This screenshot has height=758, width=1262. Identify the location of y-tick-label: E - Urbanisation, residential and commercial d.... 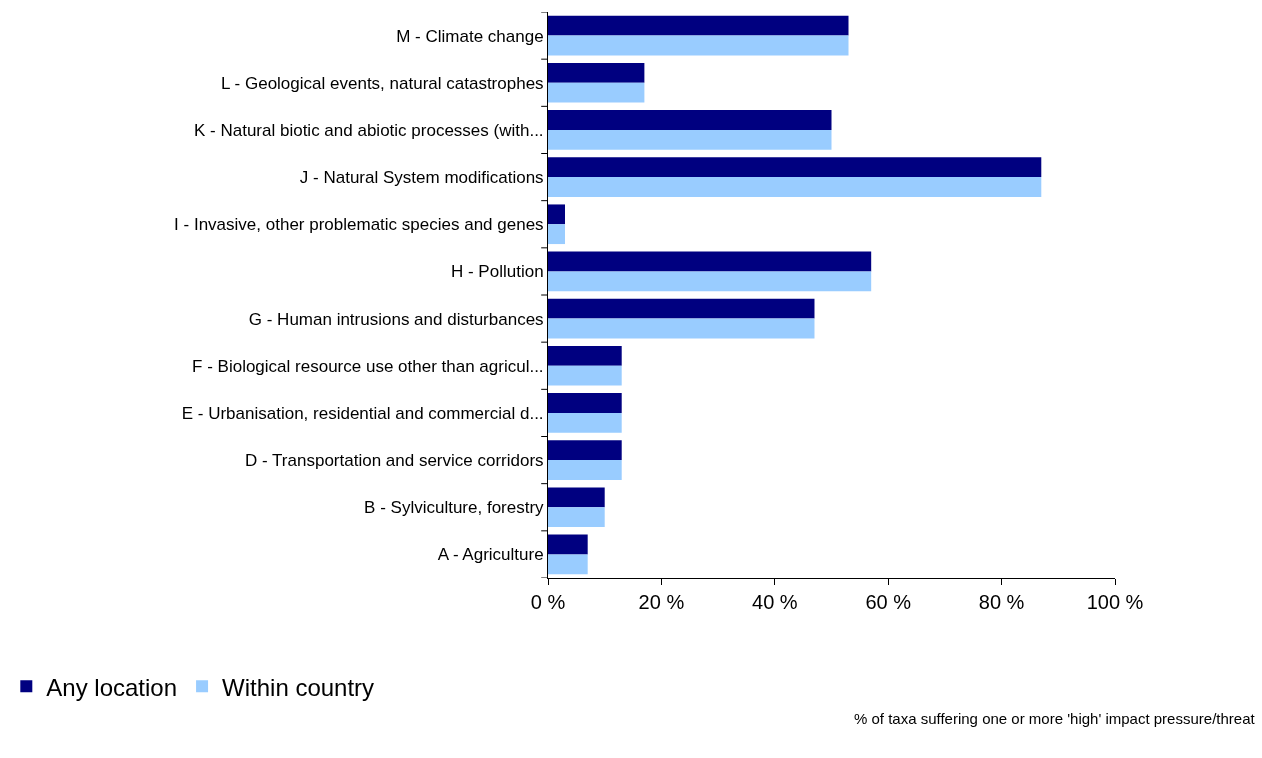
(362, 413).